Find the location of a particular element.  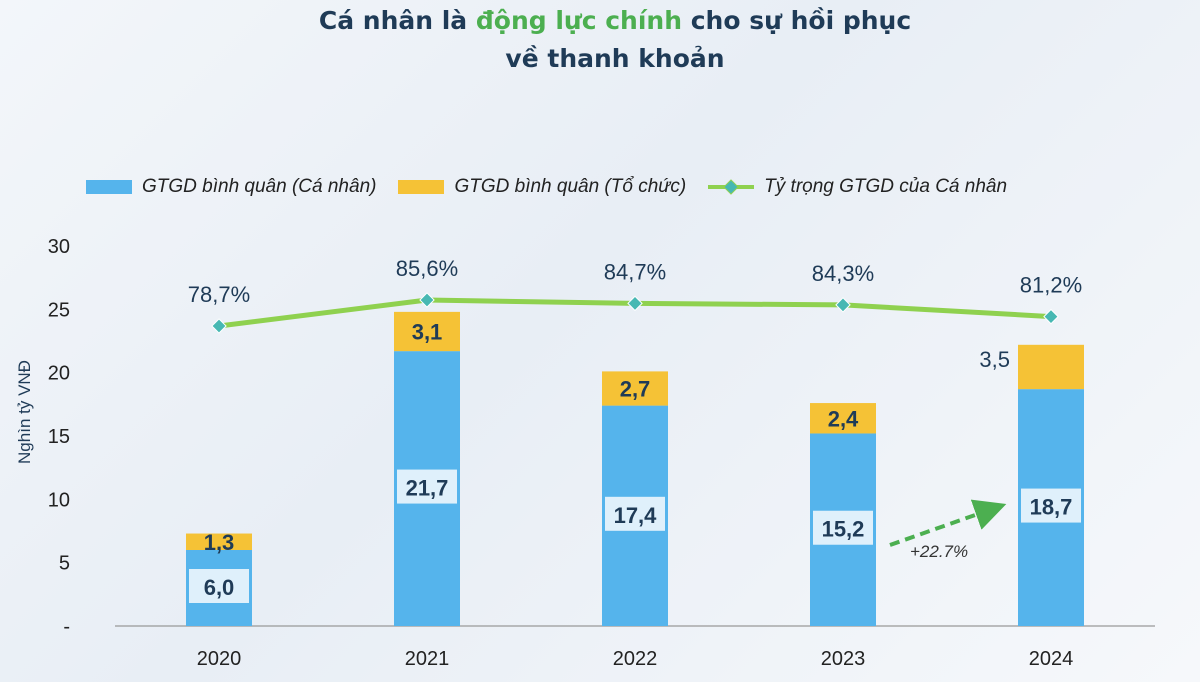

legend-item-share: Tỷ trọng GTGD của Cá nhân is located at coordinates (857, 187).